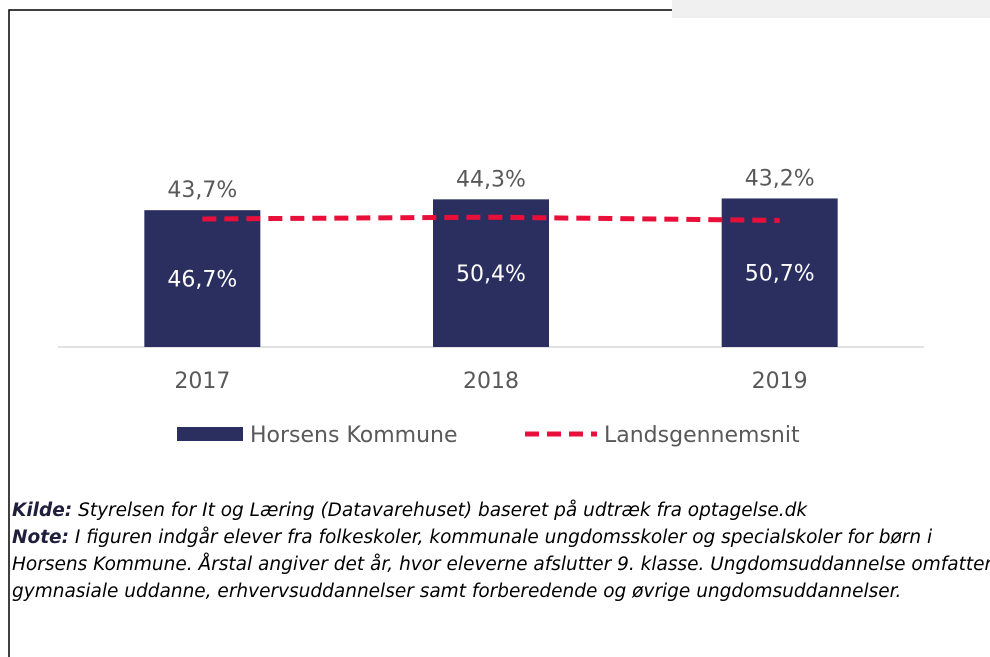 Image resolution: width=990 pixels, height=657 pixels. I want to click on x-tick-label: 2017, so click(202, 381).